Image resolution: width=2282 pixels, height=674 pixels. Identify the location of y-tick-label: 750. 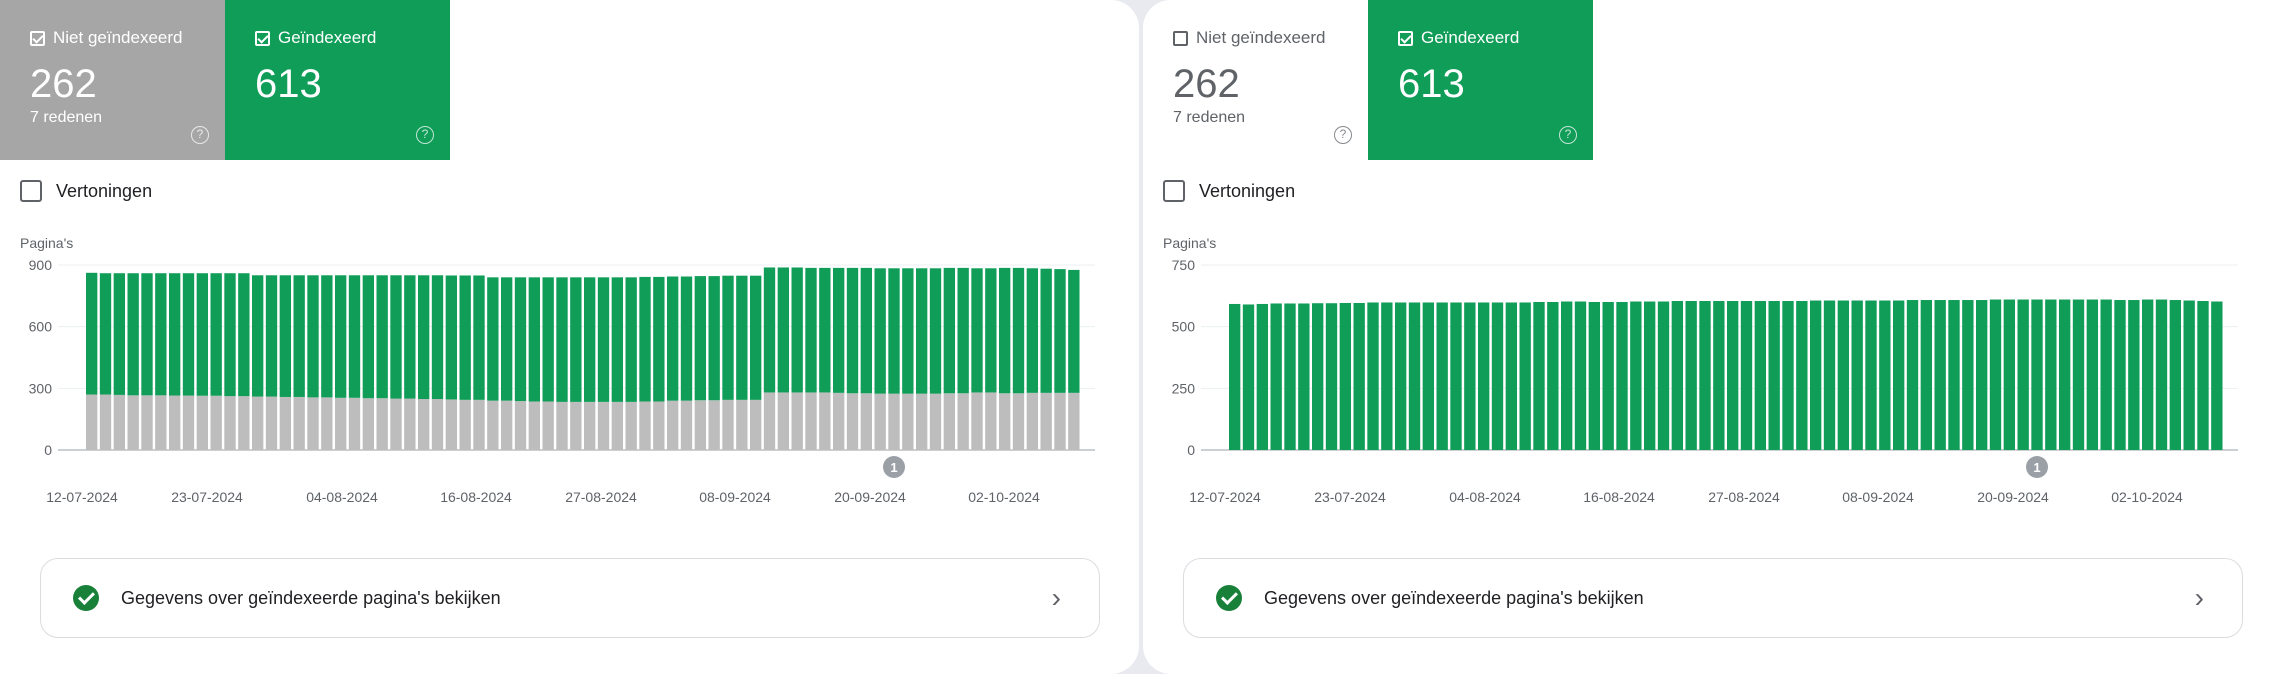
(1184, 265).